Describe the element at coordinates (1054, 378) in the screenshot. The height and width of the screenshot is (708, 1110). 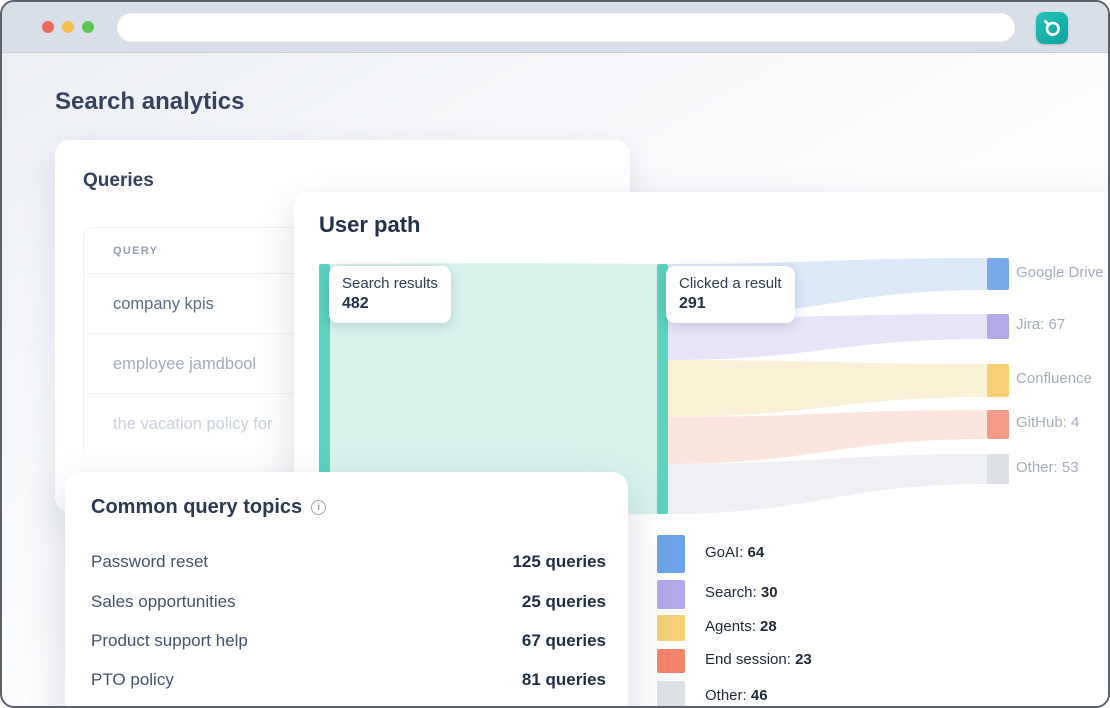
I see `destination-label-confluence: Confluence` at that location.